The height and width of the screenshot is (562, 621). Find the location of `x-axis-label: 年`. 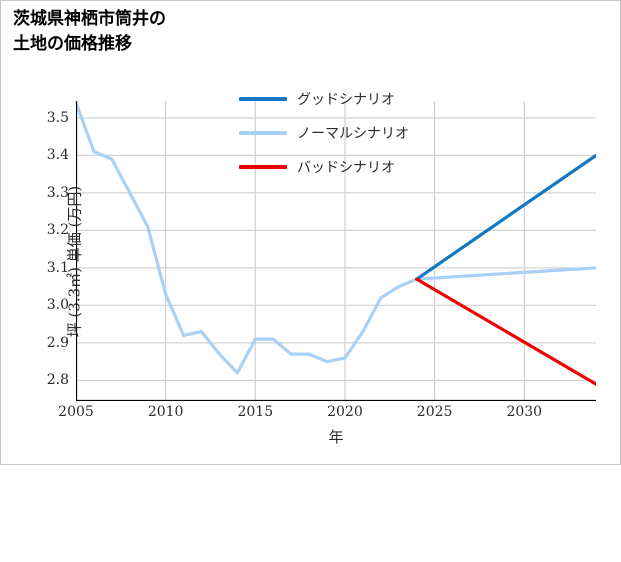

x-axis-label: 年 is located at coordinates (336, 437).